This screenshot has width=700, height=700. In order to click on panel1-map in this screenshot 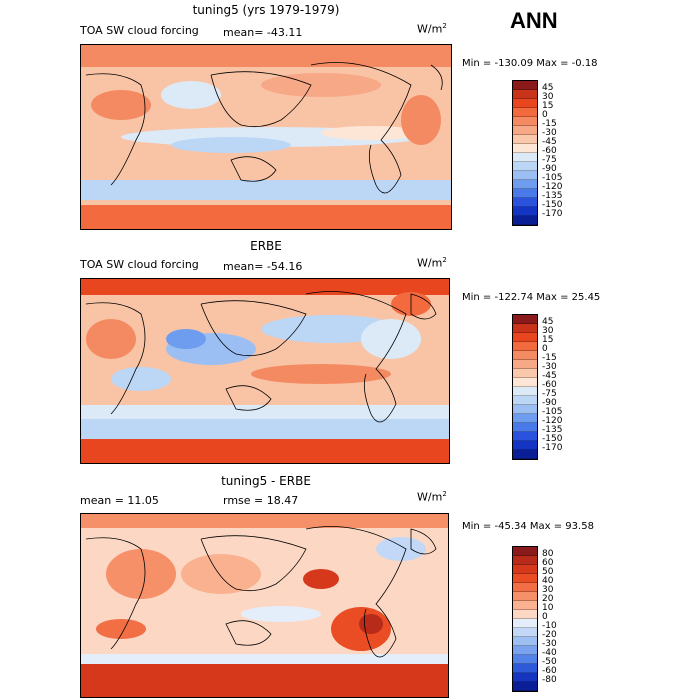, I will do `click(266, 137)`.